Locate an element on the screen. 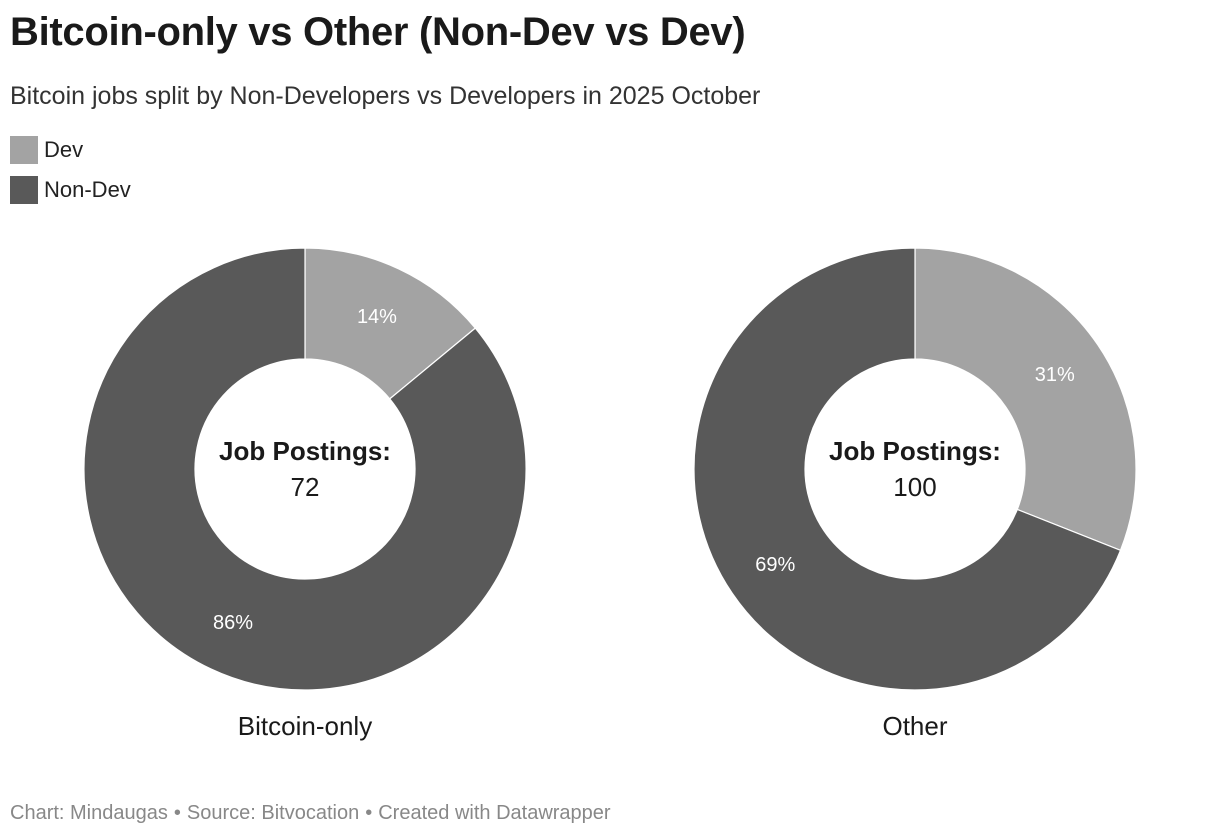 The image size is (1220, 838). legend-label-non-dev: Non-Dev is located at coordinates (87, 189).